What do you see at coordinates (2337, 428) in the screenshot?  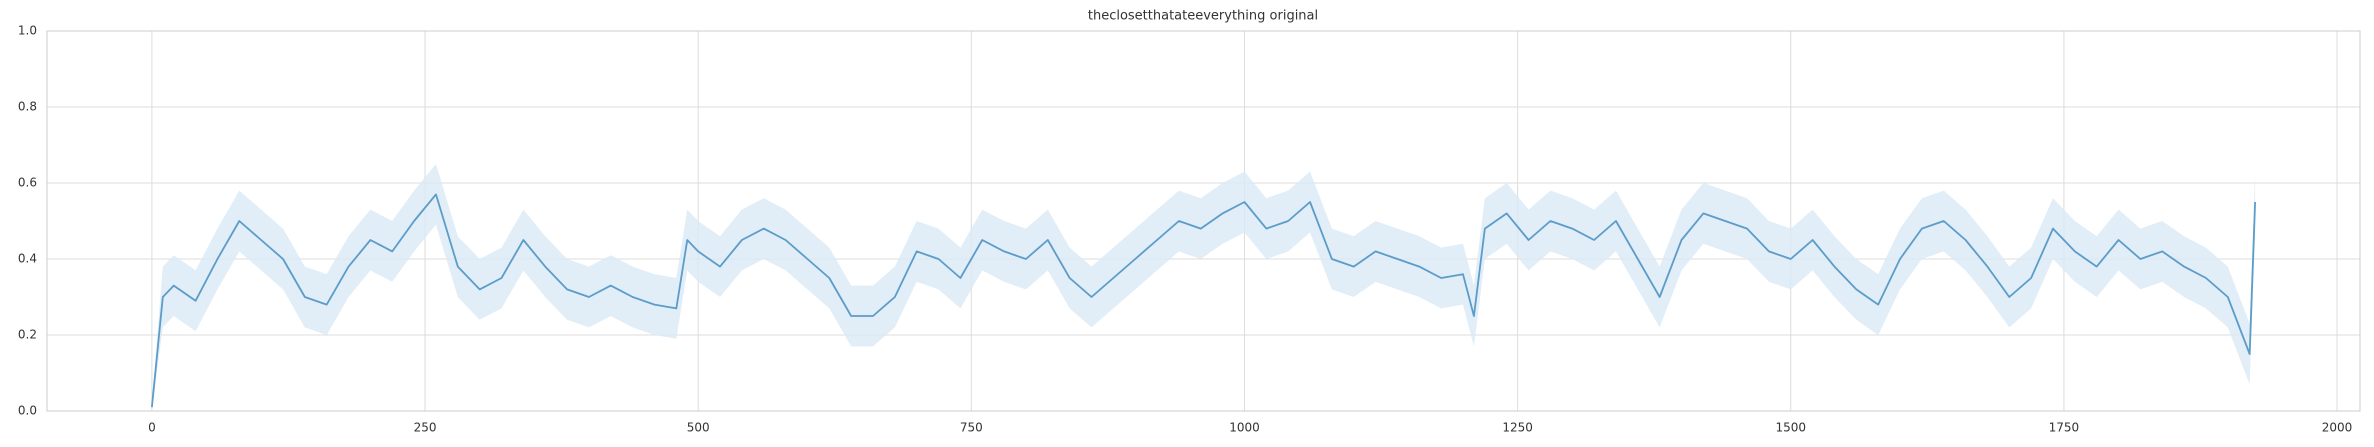 I see `x-tick-label: 2000` at bounding box center [2337, 428].